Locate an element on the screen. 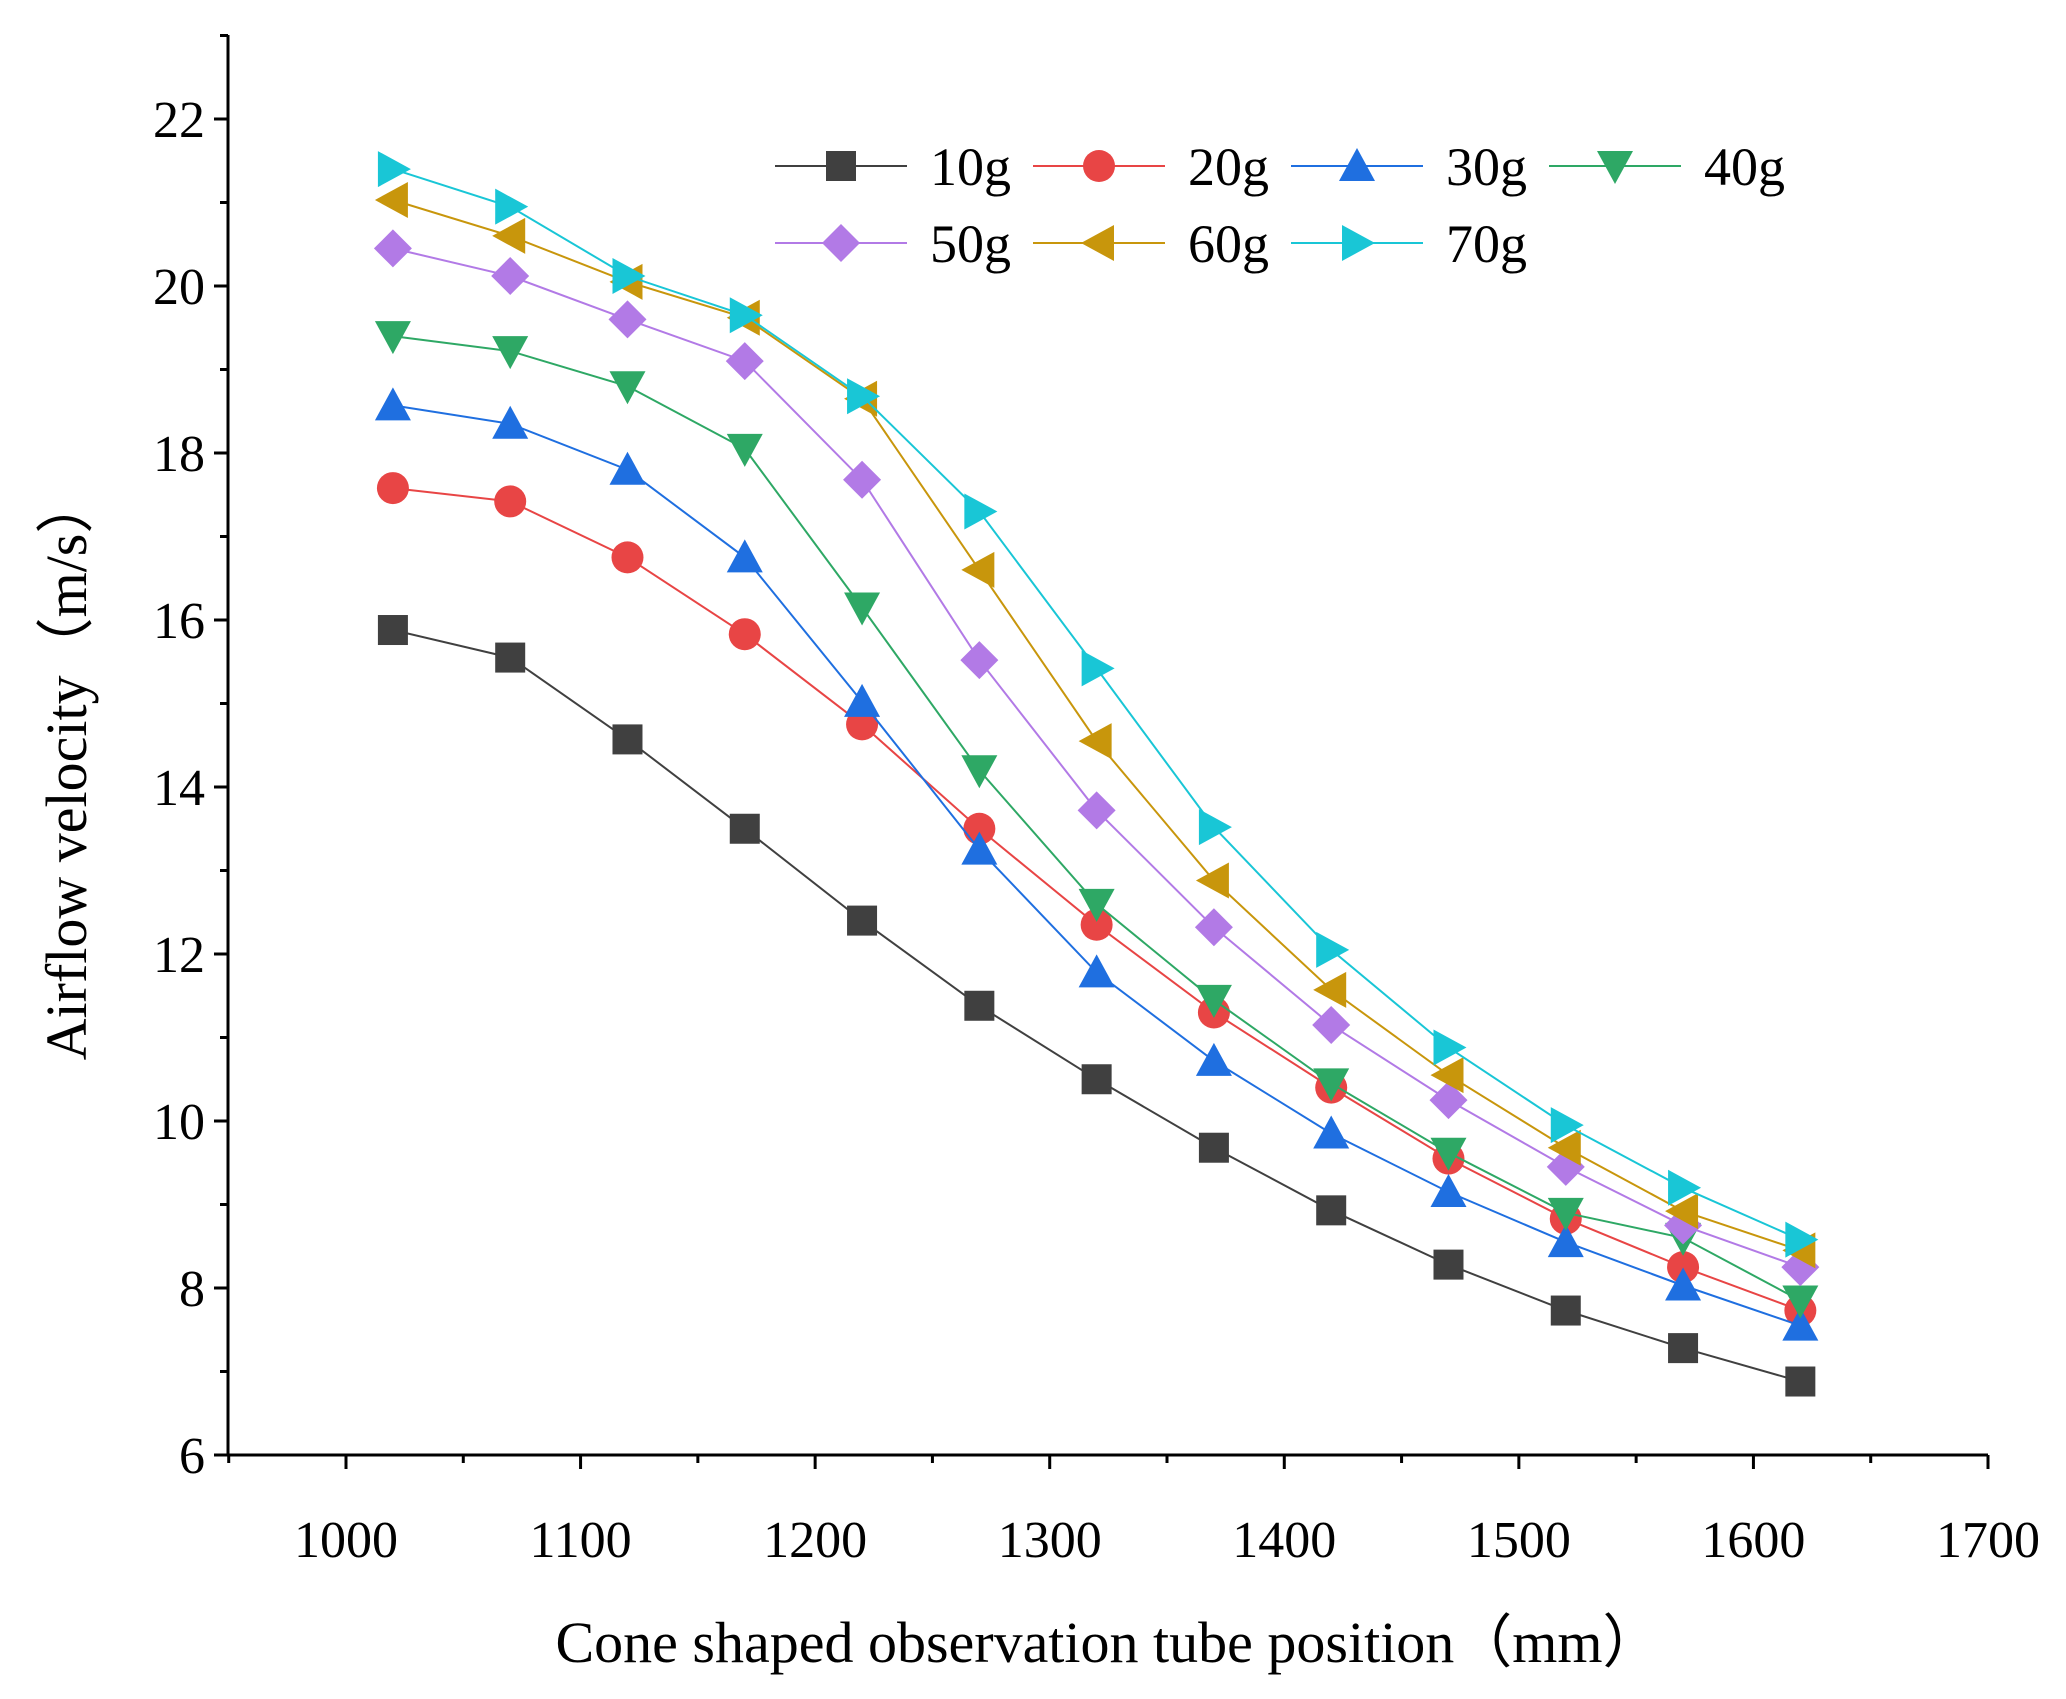 The width and height of the screenshot is (2066, 1699). x-tick-label: 1000 is located at coordinates (346, 1540).